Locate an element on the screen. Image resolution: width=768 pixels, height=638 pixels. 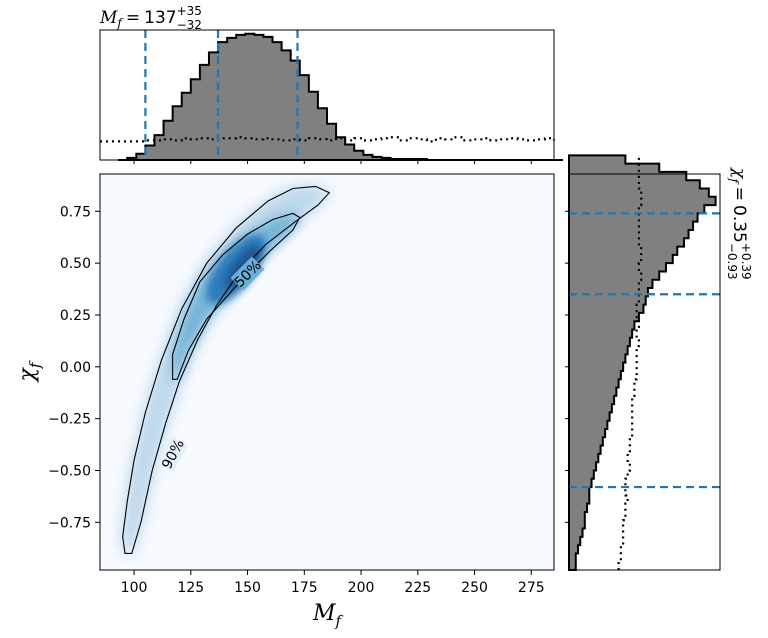
y-tick-label-6: 0.75 is located at coordinates (75, 212).